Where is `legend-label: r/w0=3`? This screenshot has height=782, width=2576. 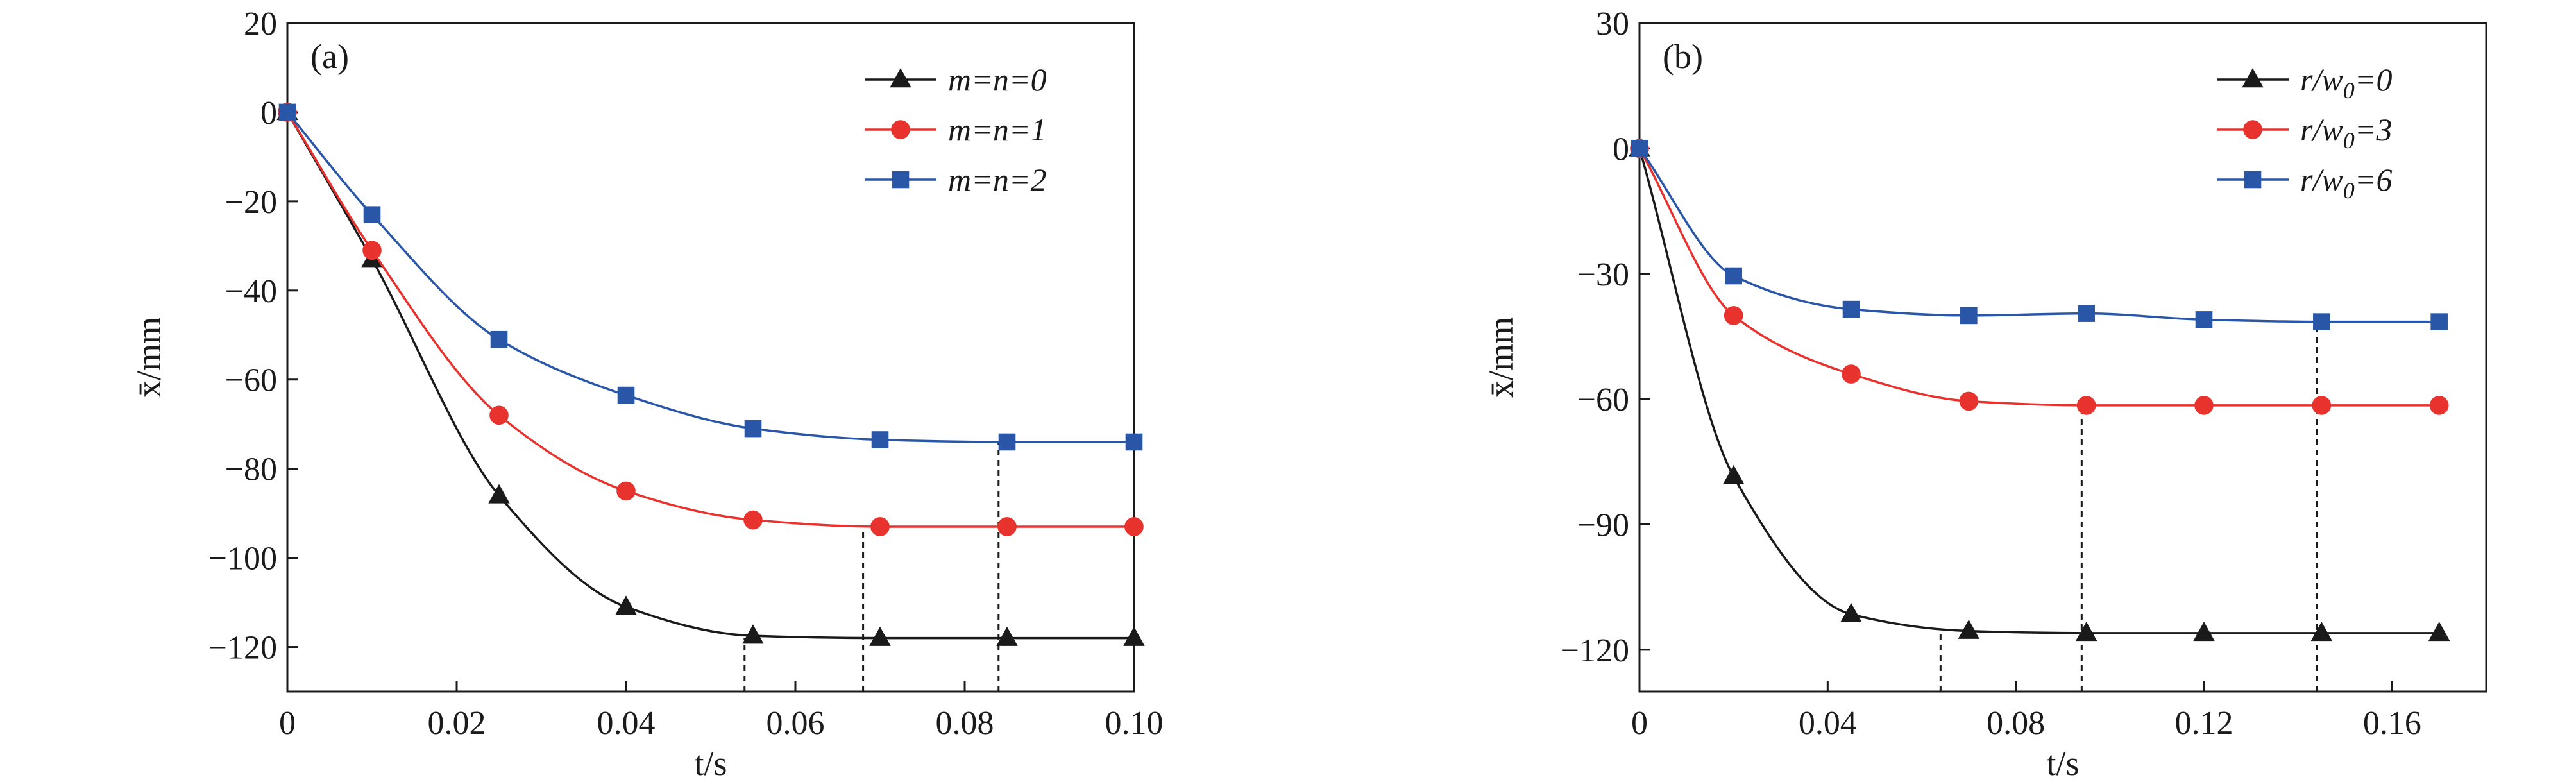
legend-label: r/w0=3 is located at coordinates (2346, 132).